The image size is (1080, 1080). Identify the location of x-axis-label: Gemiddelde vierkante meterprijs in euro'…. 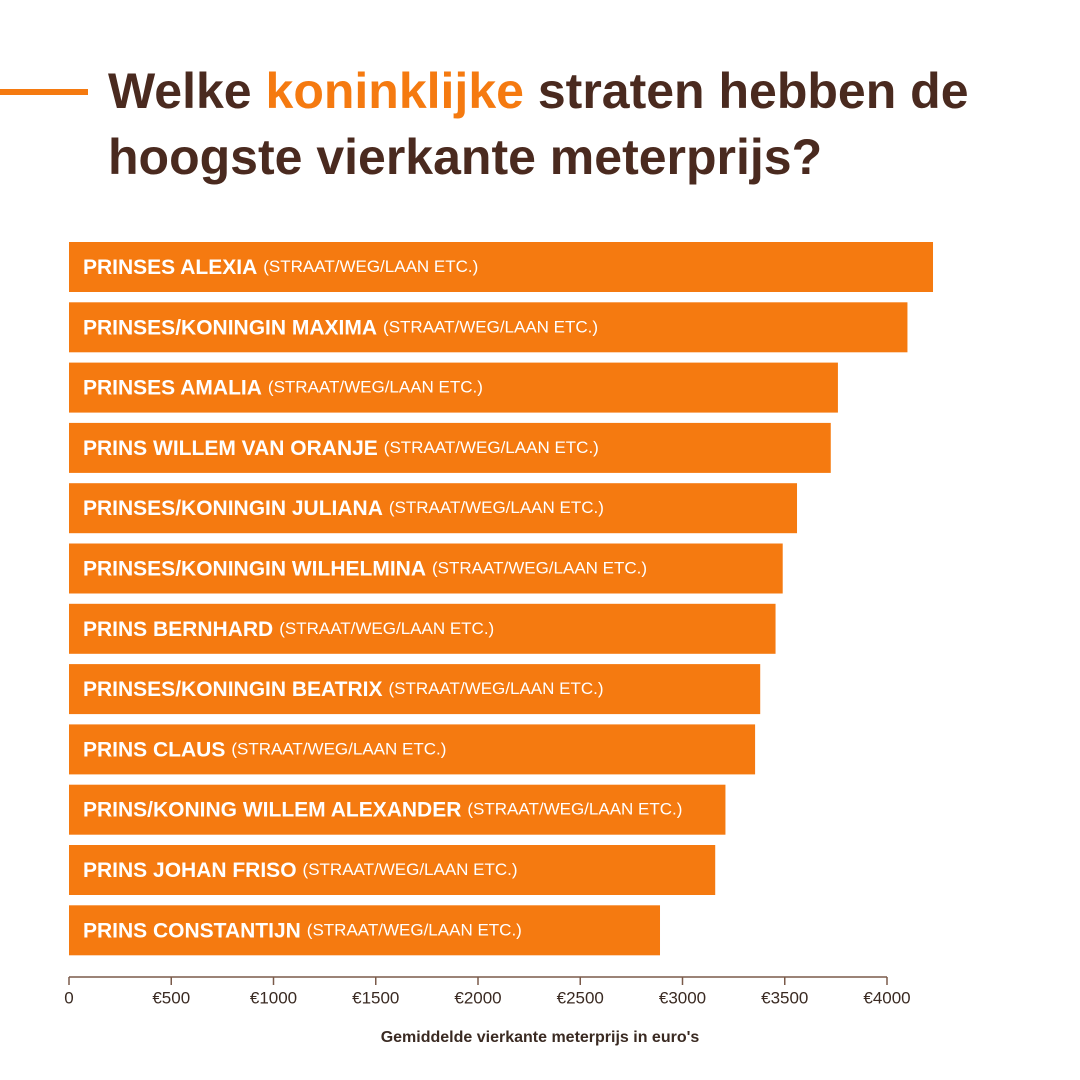
(540, 1037).